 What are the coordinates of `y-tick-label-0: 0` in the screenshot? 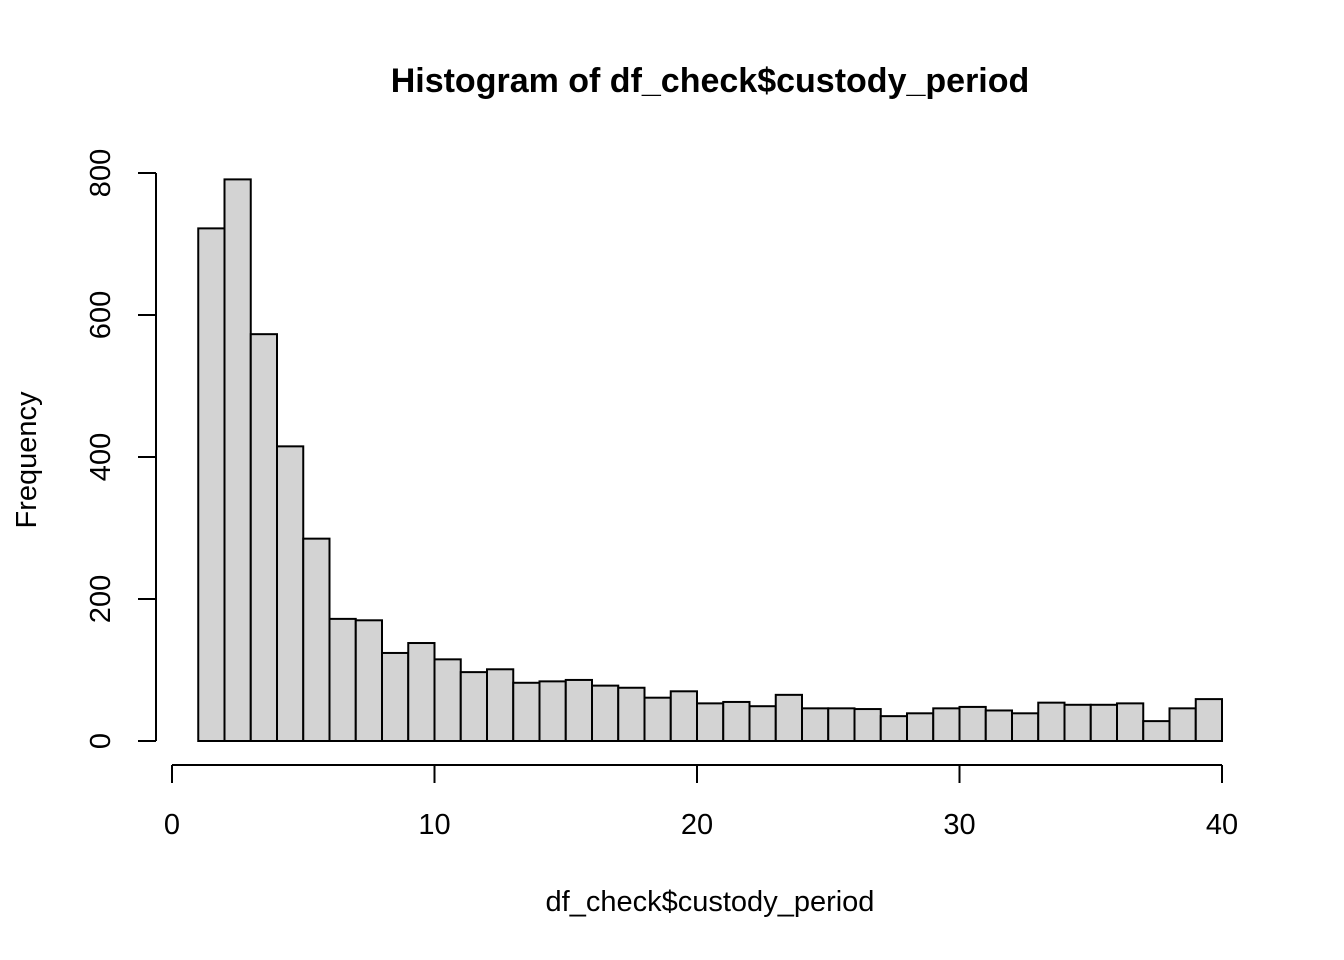 It's located at (101, 741).